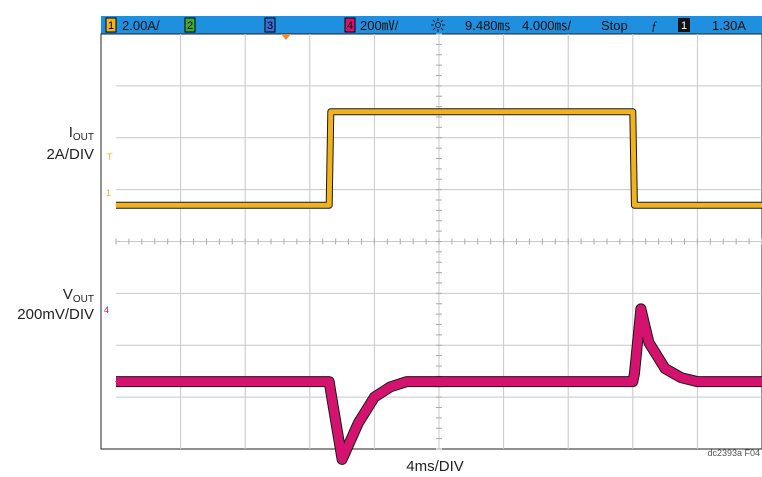  What do you see at coordinates (614, 25) in the screenshot?
I see `run-state: Stop` at bounding box center [614, 25].